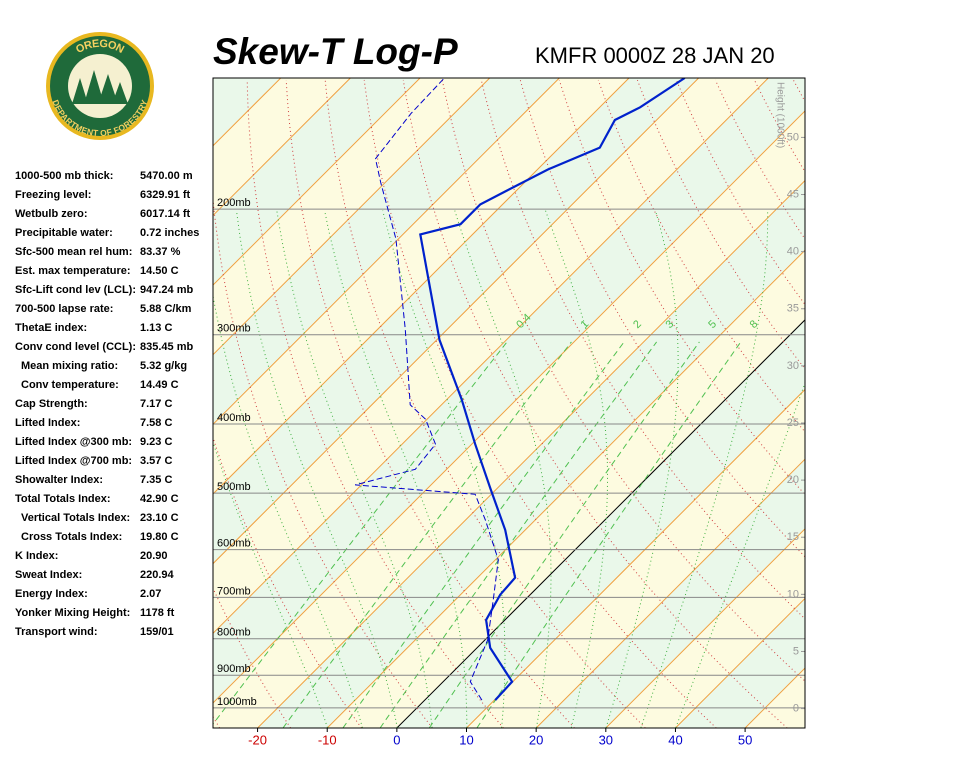 Image resolution: width=960 pixels, height=768 pixels. Describe the element at coordinates (73, 252) in the screenshot. I see `stat-label: Sfc-500 mean rel hum:` at that location.